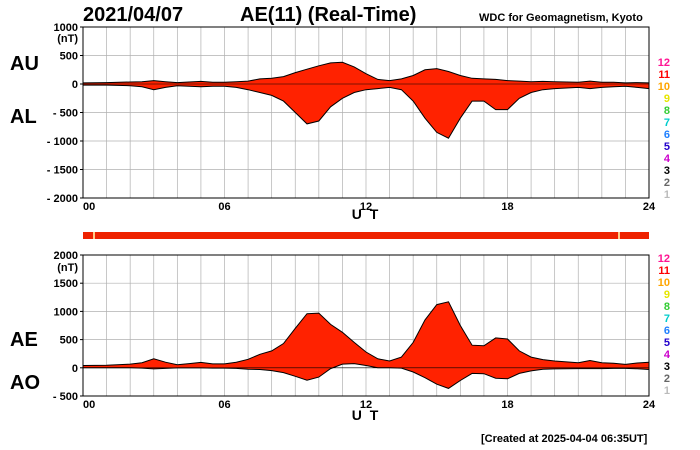 Image resolution: width=700 pixels, height=450 pixels. I want to click on y-tick-label: - 1000, so click(62, 142).